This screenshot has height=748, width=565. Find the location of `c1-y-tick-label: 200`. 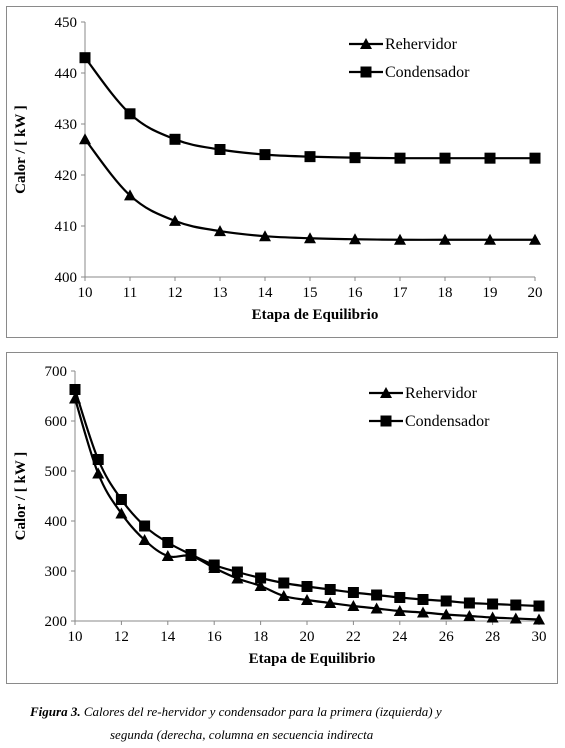

c1-y-tick-label: 200 is located at coordinates (56, 622).